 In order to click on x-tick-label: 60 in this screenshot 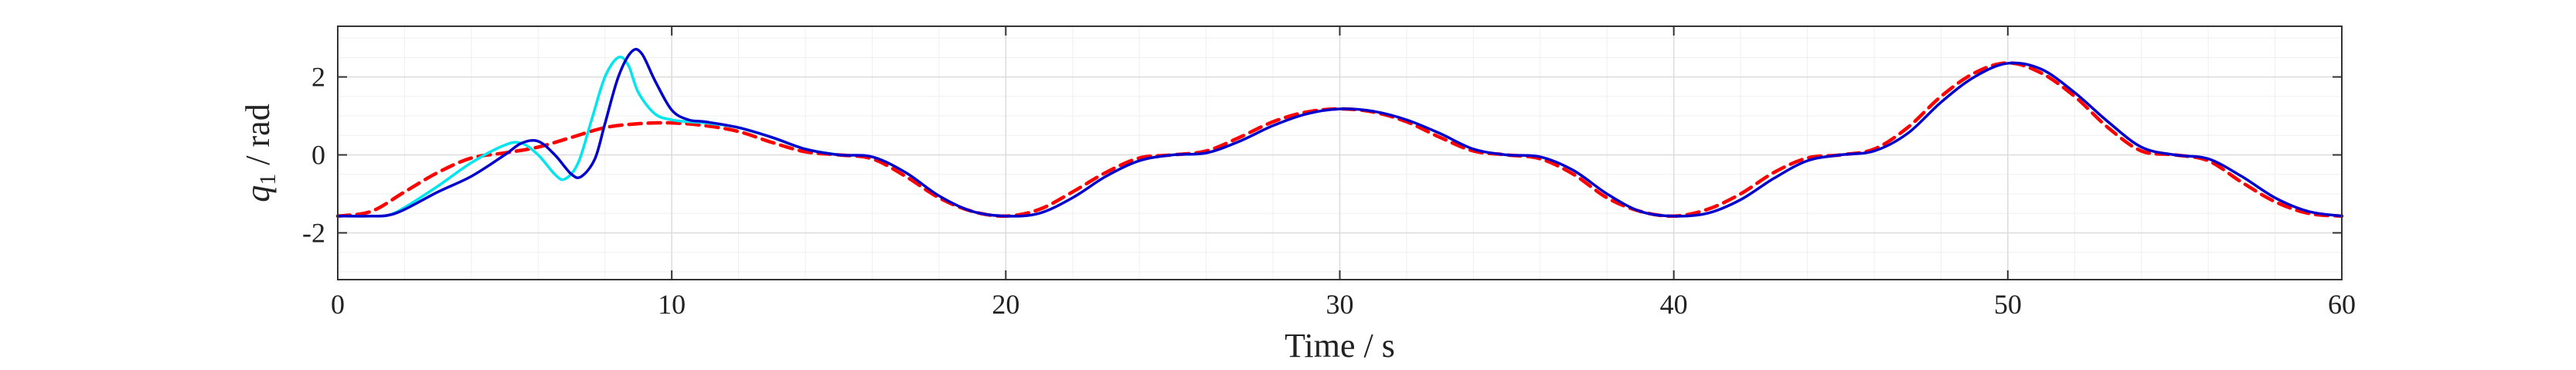, I will do `click(2342, 305)`.